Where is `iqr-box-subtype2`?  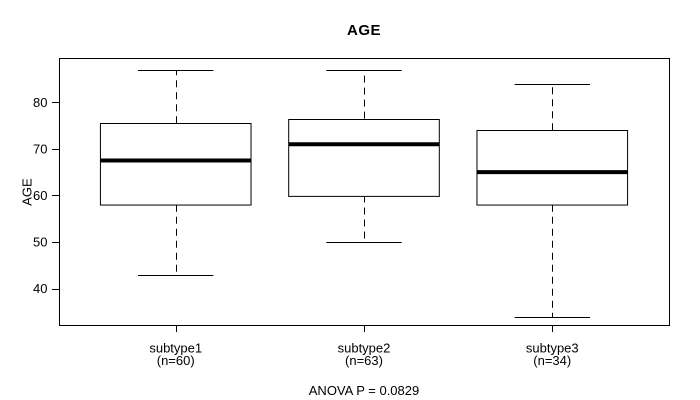 iqr-box-subtype2 is located at coordinates (364, 158).